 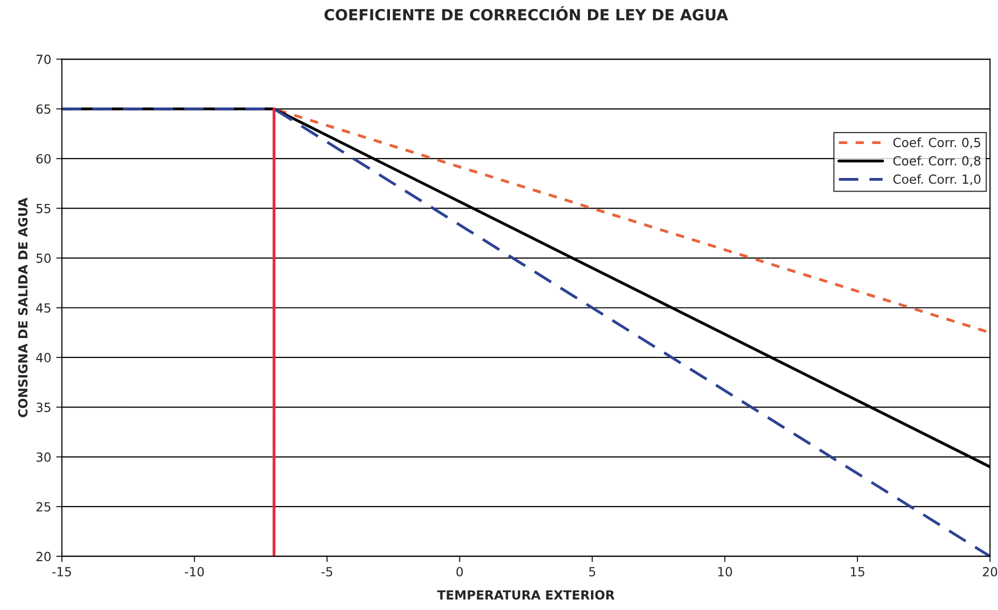 I want to click on y-tick-label: 70, so click(x=43, y=59).